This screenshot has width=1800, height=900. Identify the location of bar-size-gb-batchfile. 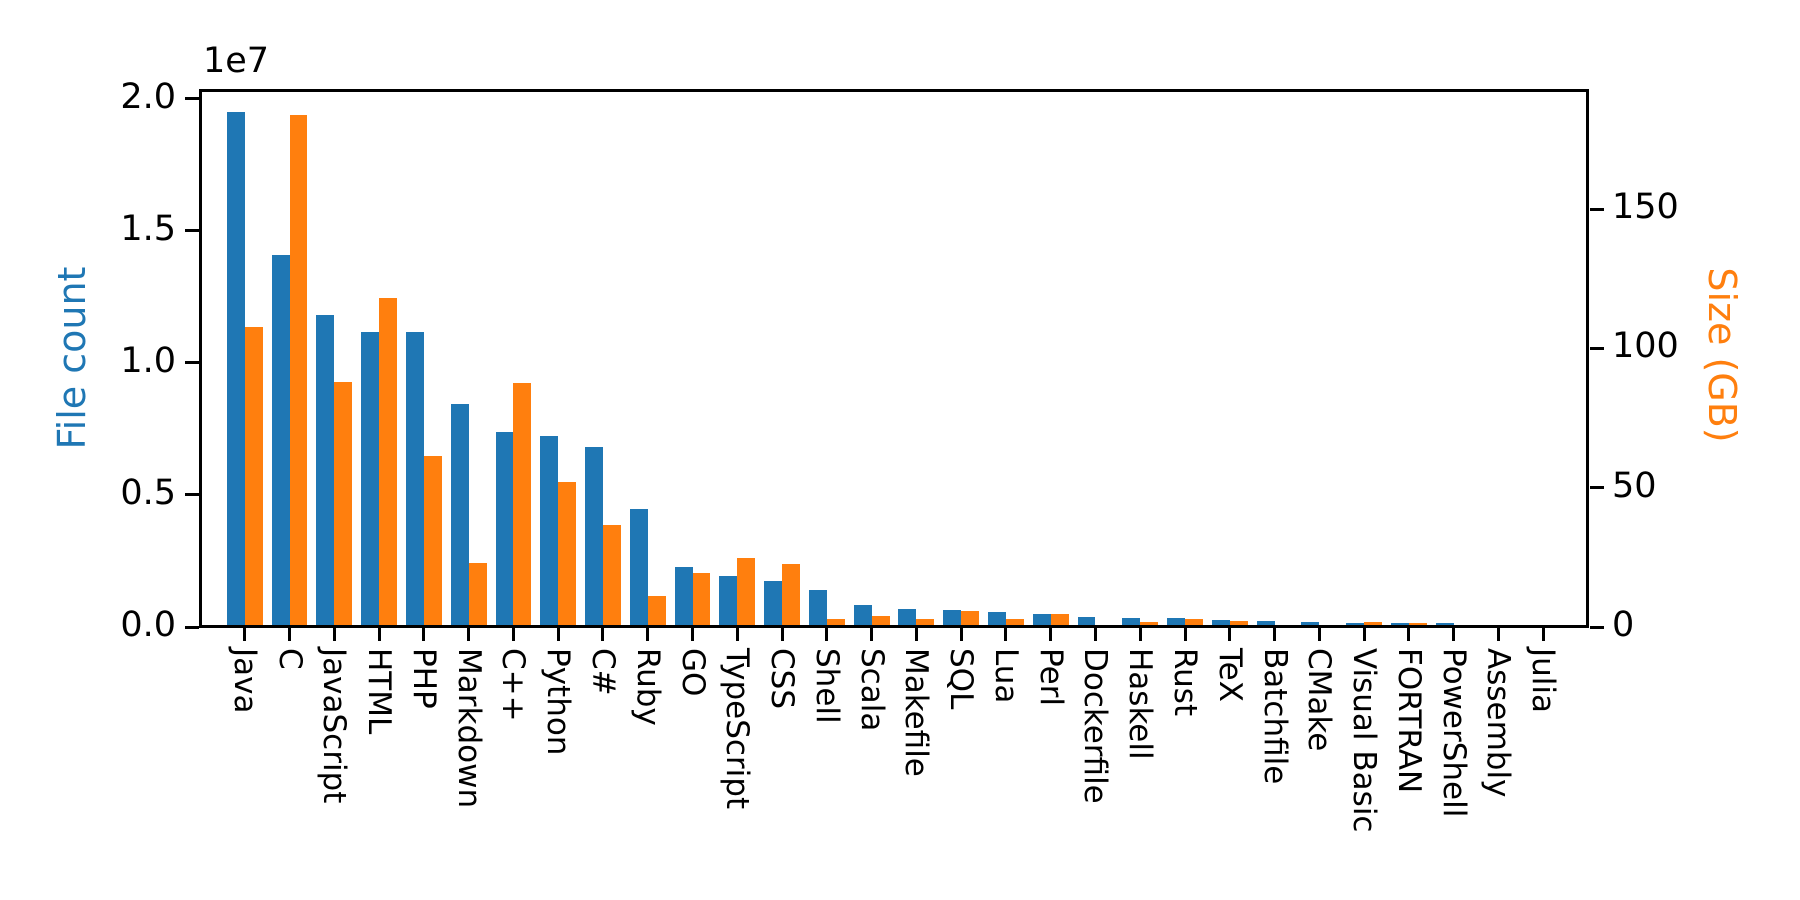
(1283, 626).